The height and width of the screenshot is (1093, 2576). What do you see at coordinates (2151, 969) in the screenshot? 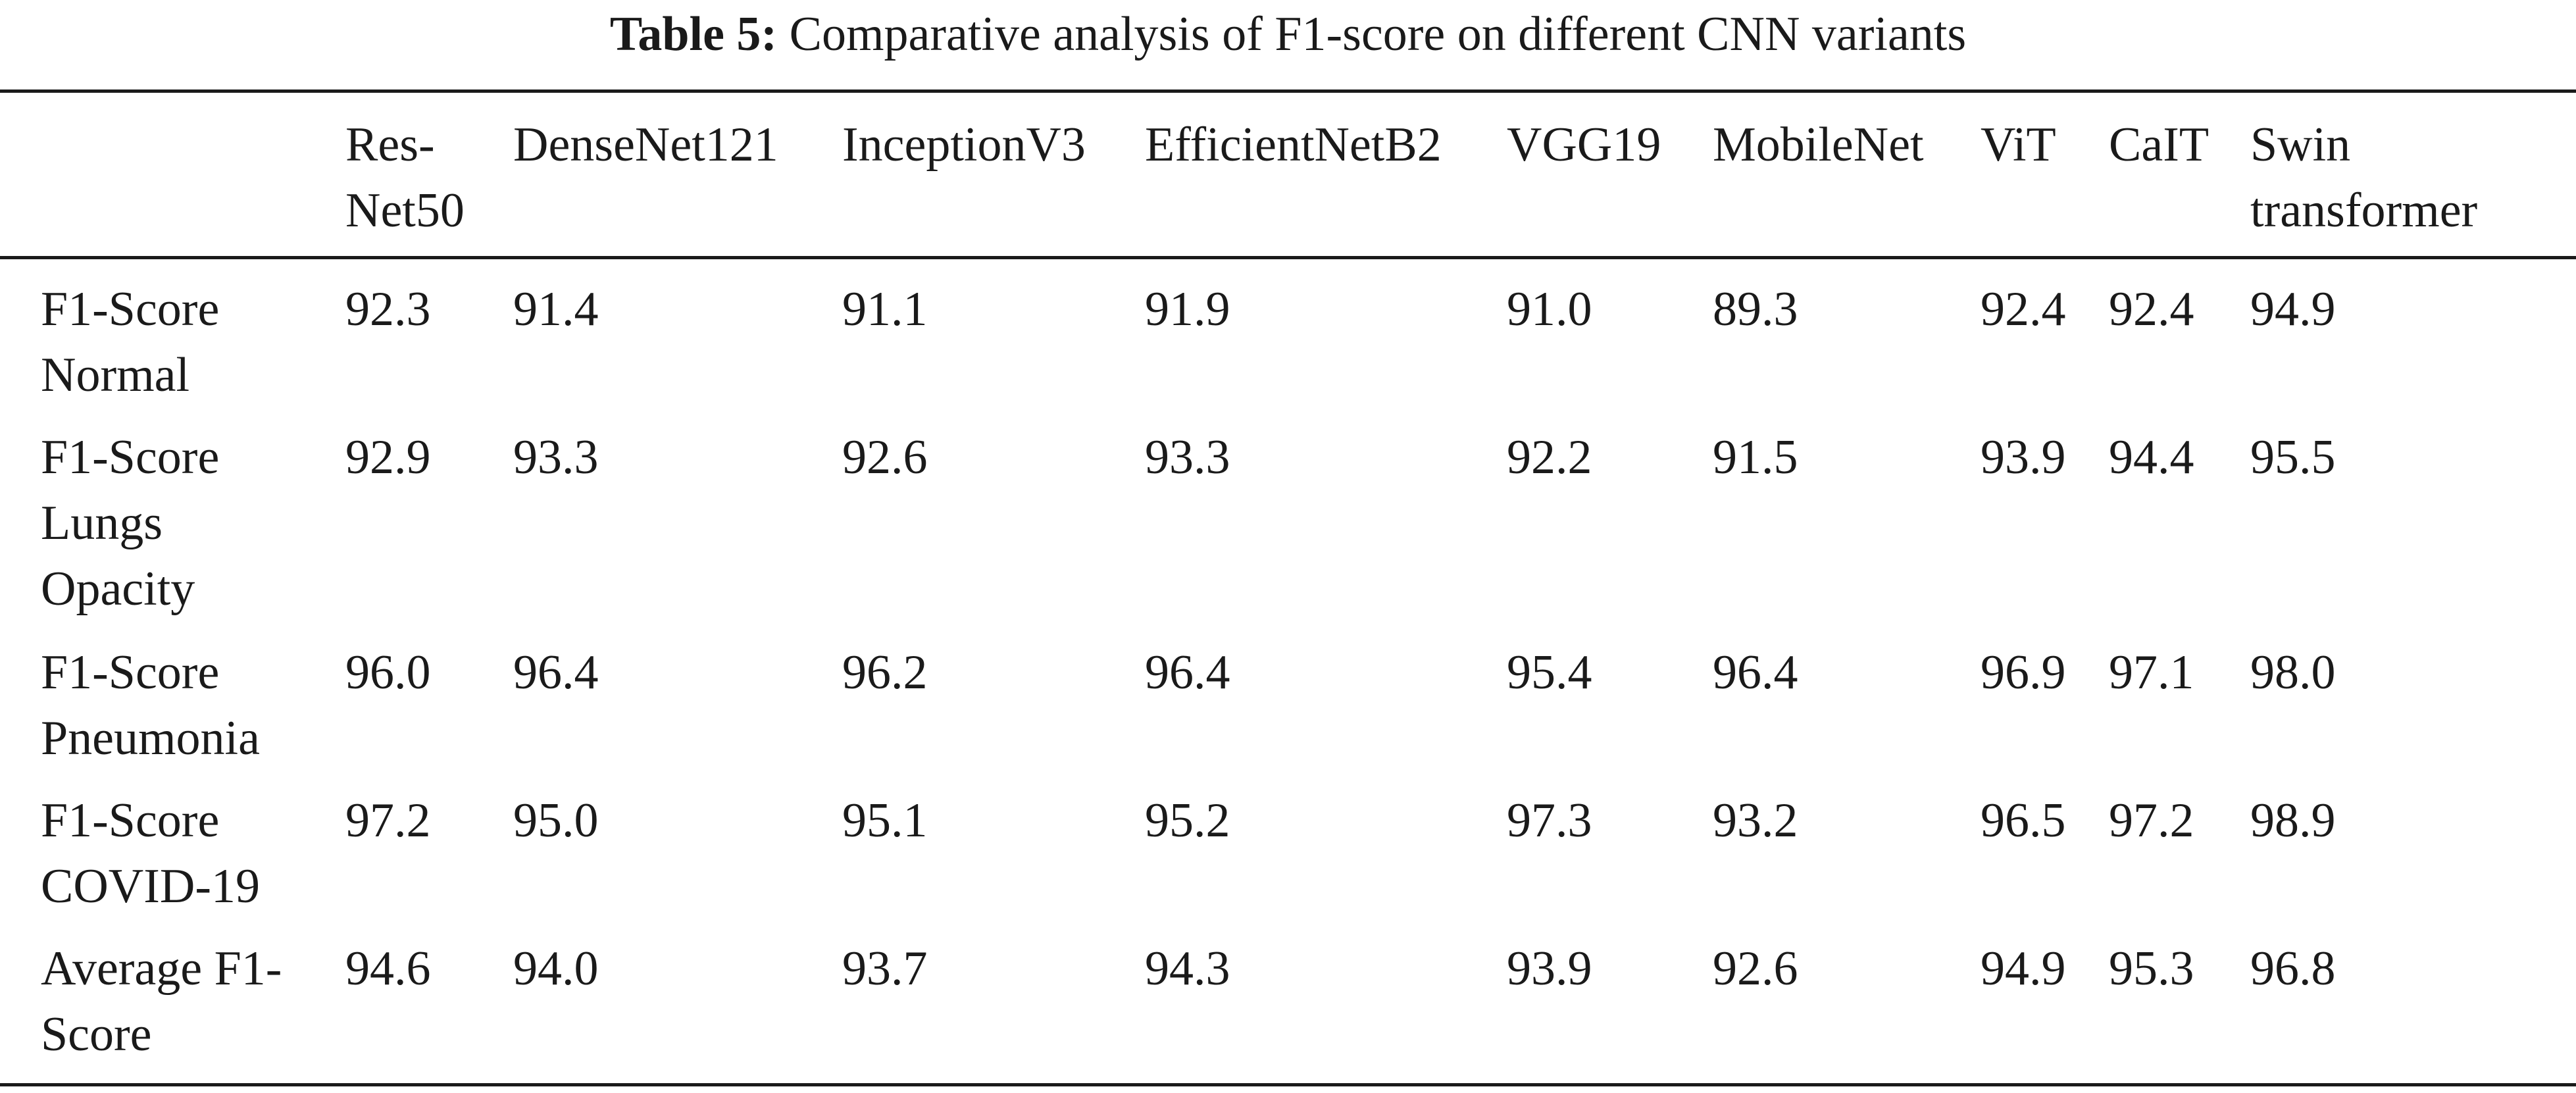
I see `table-cell: 95.3` at bounding box center [2151, 969].